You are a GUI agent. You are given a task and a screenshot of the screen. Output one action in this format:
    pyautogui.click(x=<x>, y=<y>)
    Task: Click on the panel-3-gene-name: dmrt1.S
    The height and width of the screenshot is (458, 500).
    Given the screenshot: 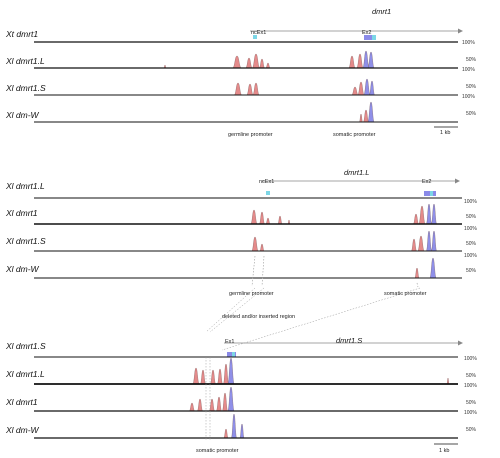 What is the action you would take?
    pyautogui.click(x=349, y=340)
    